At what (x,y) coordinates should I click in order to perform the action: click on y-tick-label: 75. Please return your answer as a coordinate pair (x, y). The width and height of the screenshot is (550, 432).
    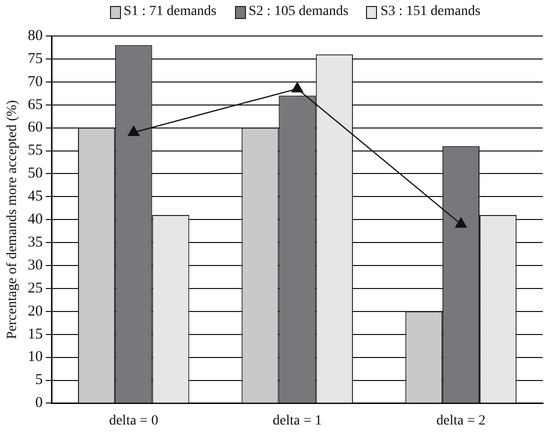
    Looking at the image, I should click on (35, 58).